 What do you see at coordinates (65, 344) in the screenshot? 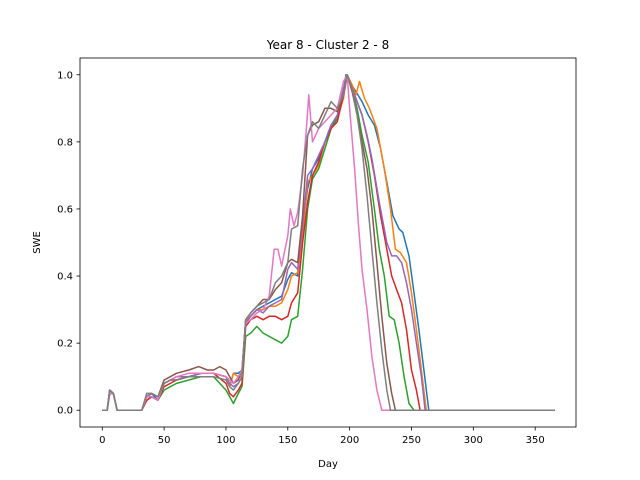
I see `y-tick-label: 0.2` at bounding box center [65, 344].